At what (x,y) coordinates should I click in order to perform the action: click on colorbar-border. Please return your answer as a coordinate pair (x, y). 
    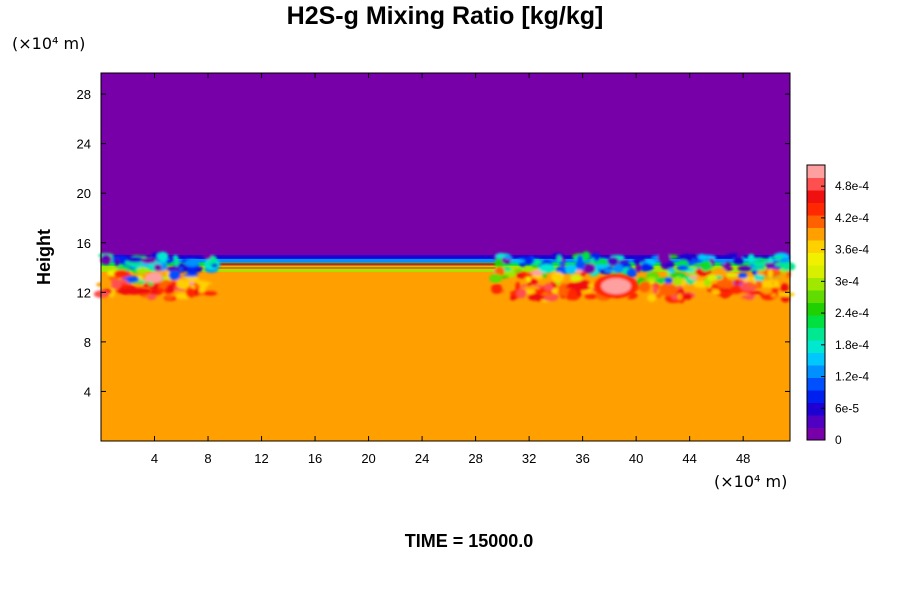
    Looking at the image, I should click on (816, 302).